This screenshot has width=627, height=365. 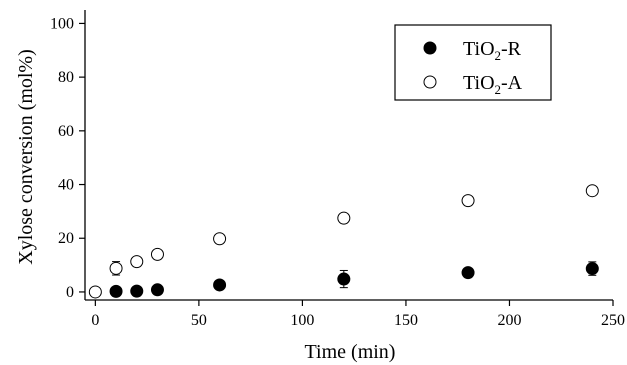 What do you see at coordinates (199, 320) in the screenshot?
I see `x-tick-label: 50` at bounding box center [199, 320].